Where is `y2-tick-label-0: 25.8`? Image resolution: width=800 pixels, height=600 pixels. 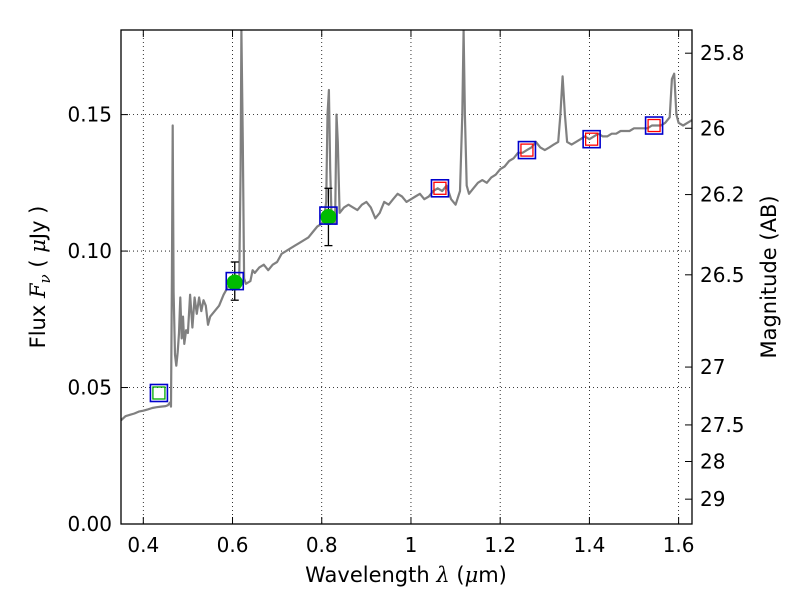
y2-tick-label-0: 25.8 is located at coordinates (722, 53).